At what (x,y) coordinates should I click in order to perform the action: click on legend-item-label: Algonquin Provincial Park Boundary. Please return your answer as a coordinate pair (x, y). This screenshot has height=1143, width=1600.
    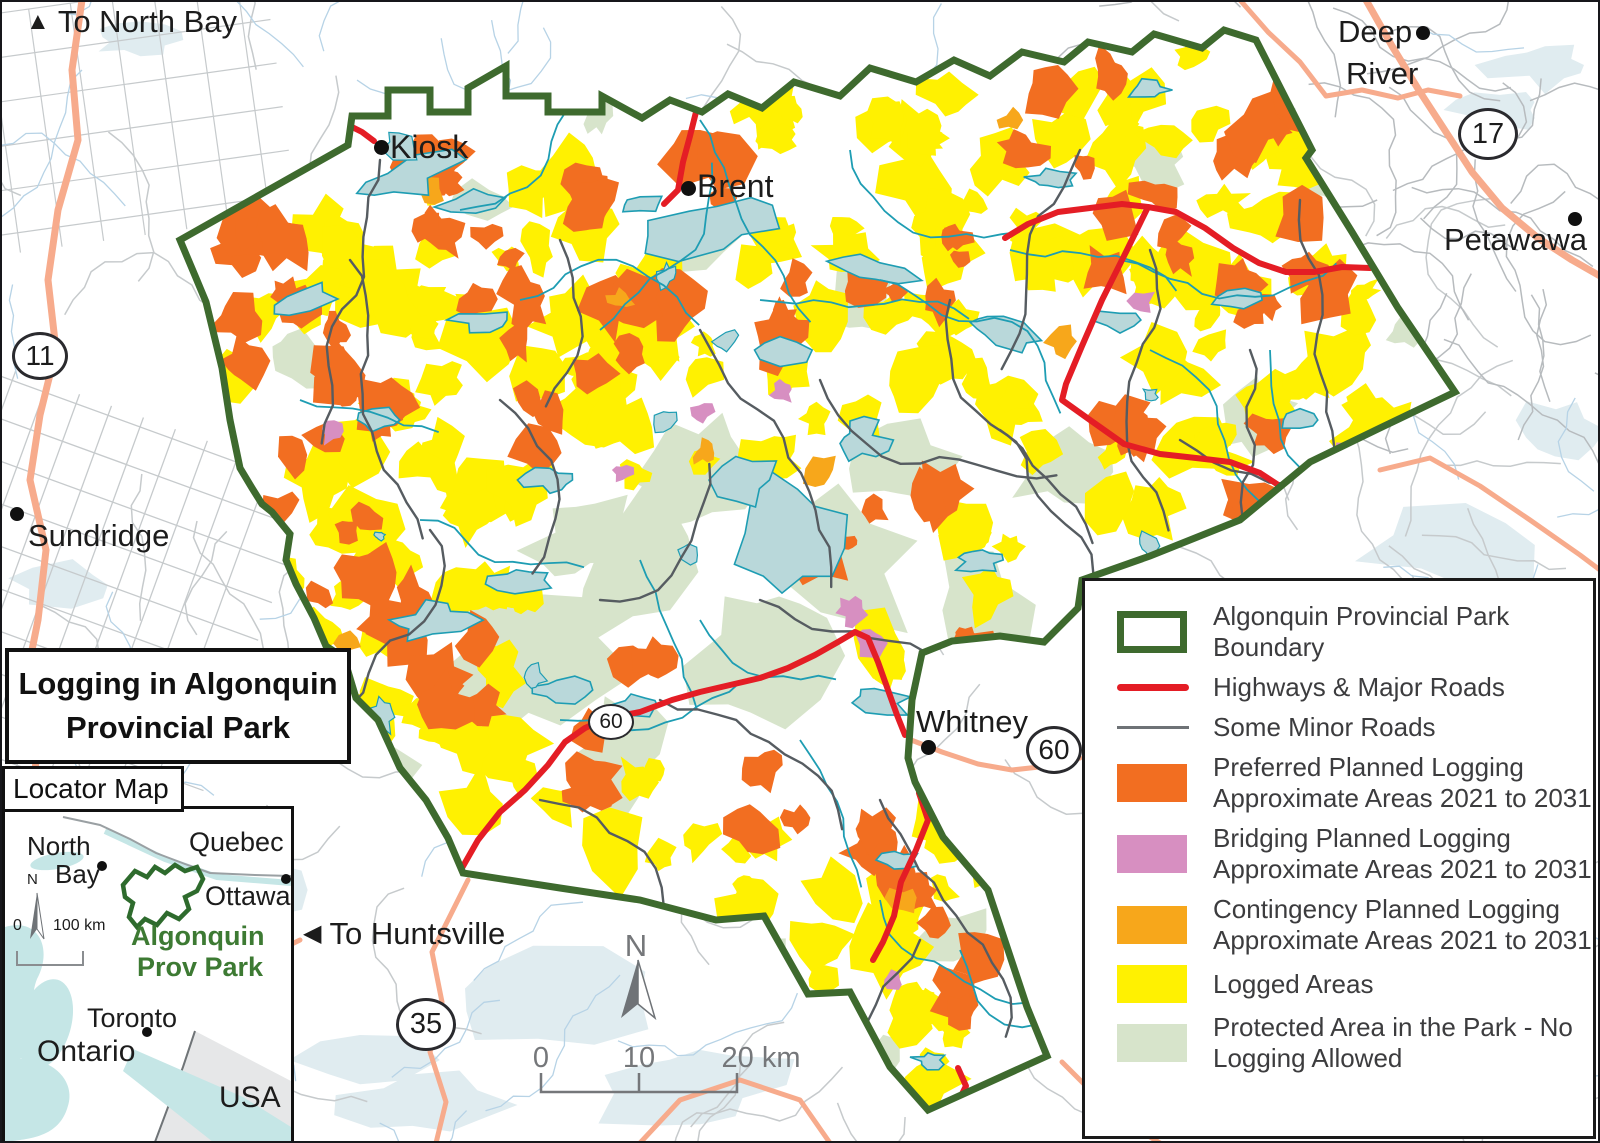
    Looking at the image, I should click on (1361, 632).